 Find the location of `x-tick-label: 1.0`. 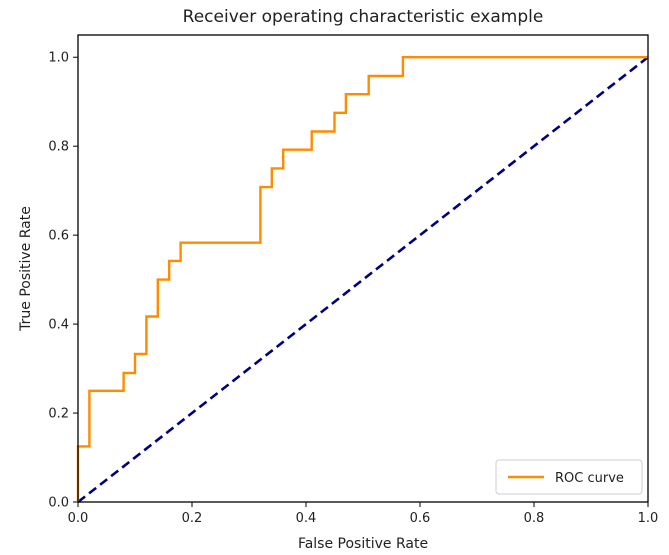

x-tick-label: 1.0 is located at coordinates (648, 518).